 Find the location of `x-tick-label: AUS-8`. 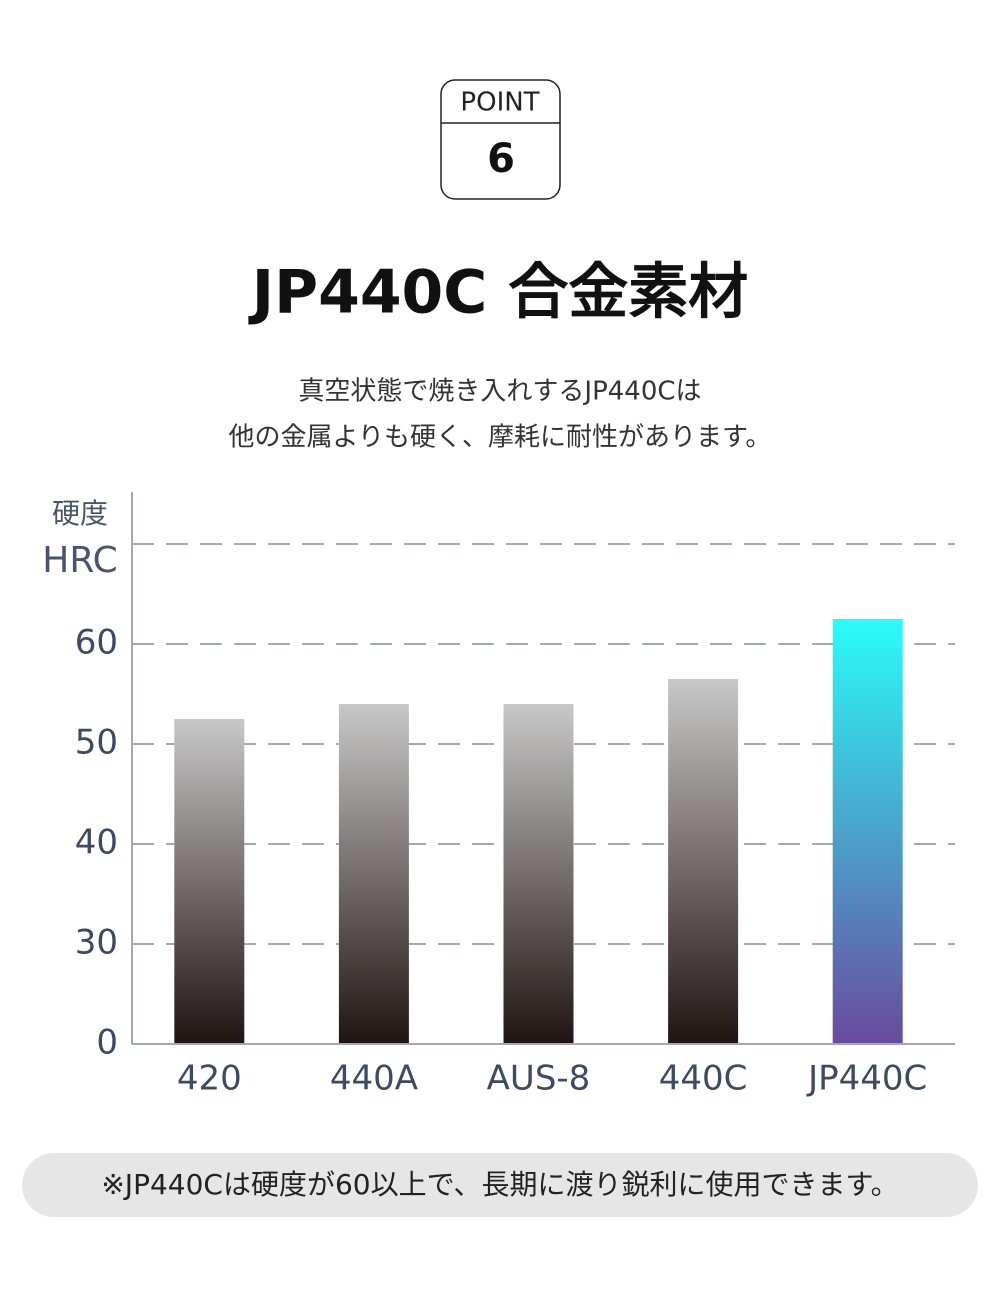

x-tick-label: AUS-8 is located at coordinates (539, 1079).